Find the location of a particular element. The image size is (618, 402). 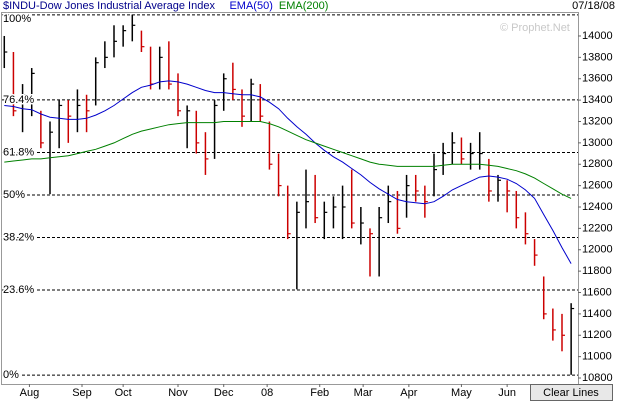

x-tick-label: Oct is located at coordinates (123, 393).